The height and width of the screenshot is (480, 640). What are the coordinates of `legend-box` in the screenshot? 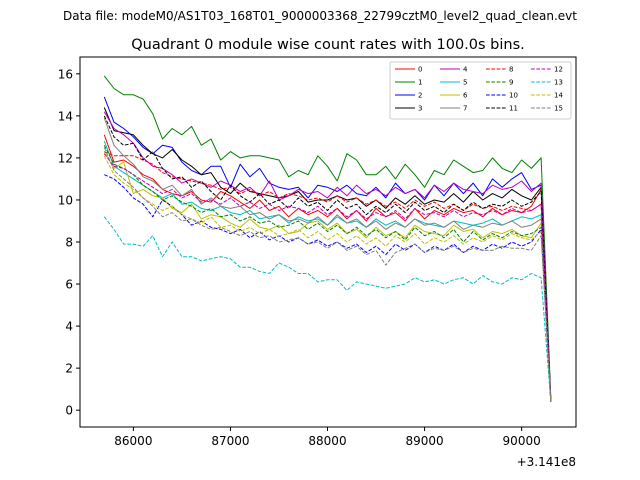 It's located at (480, 90).